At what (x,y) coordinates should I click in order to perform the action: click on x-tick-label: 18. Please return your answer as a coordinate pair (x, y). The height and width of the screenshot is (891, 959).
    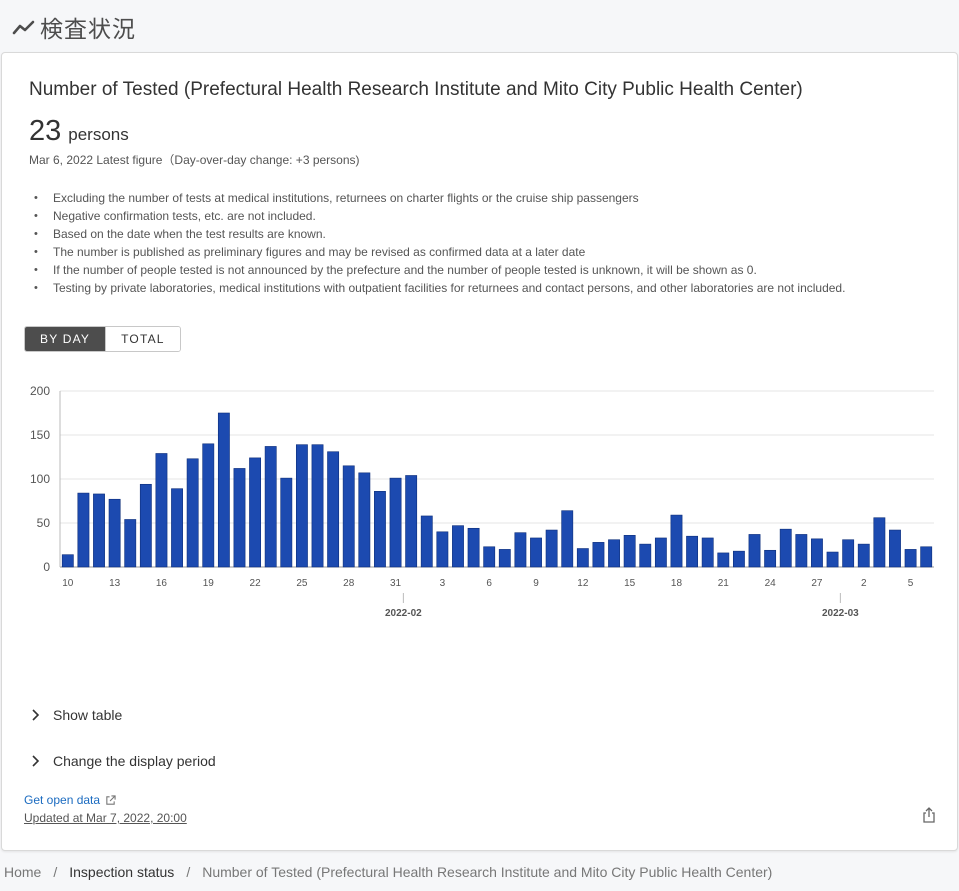
    Looking at the image, I should click on (677, 583).